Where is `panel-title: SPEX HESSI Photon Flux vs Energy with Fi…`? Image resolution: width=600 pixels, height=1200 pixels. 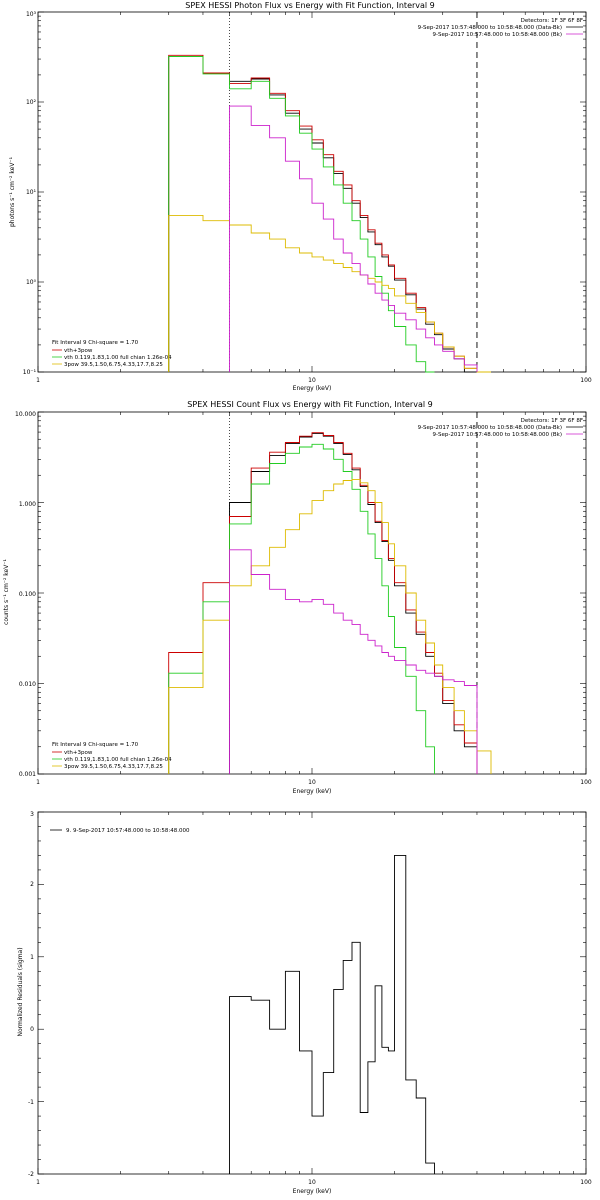 panel-title: SPEX HESSI Photon Flux vs Energy with Fi… is located at coordinates (310, 5).